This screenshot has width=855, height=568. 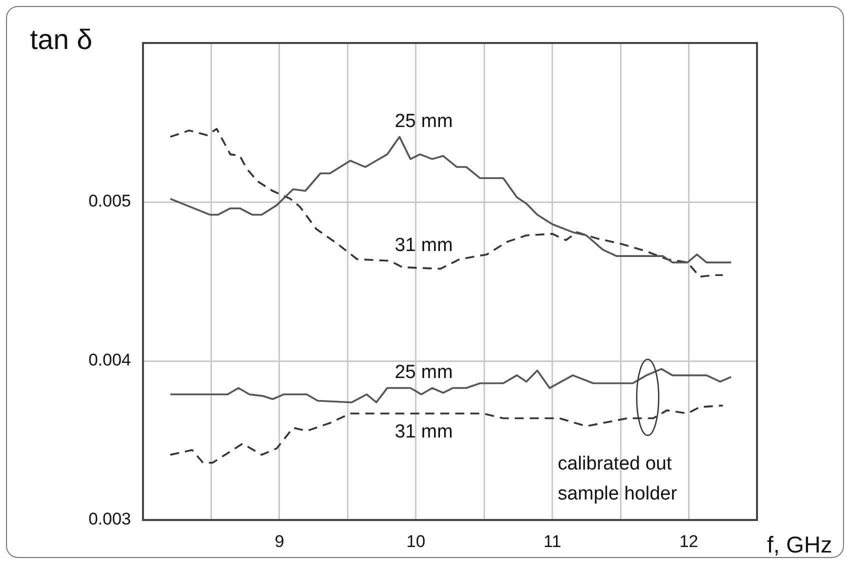 I want to click on x-axis-title: f, GHz, so click(x=799, y=544).